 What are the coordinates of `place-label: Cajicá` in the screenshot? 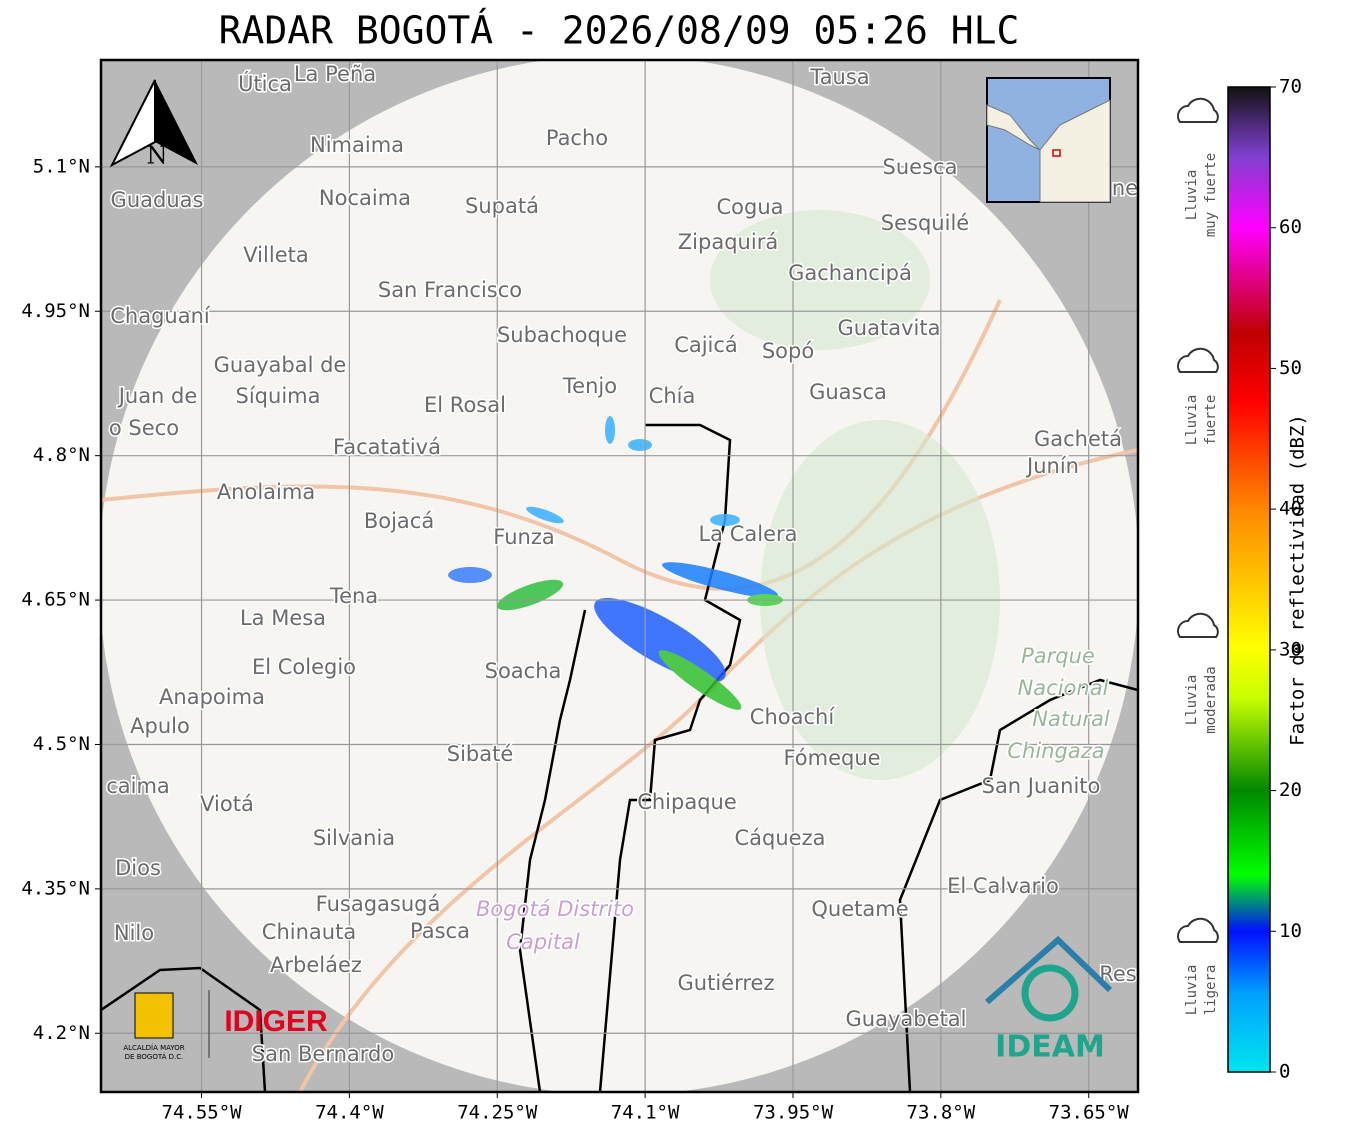 It's located at (706, 345).